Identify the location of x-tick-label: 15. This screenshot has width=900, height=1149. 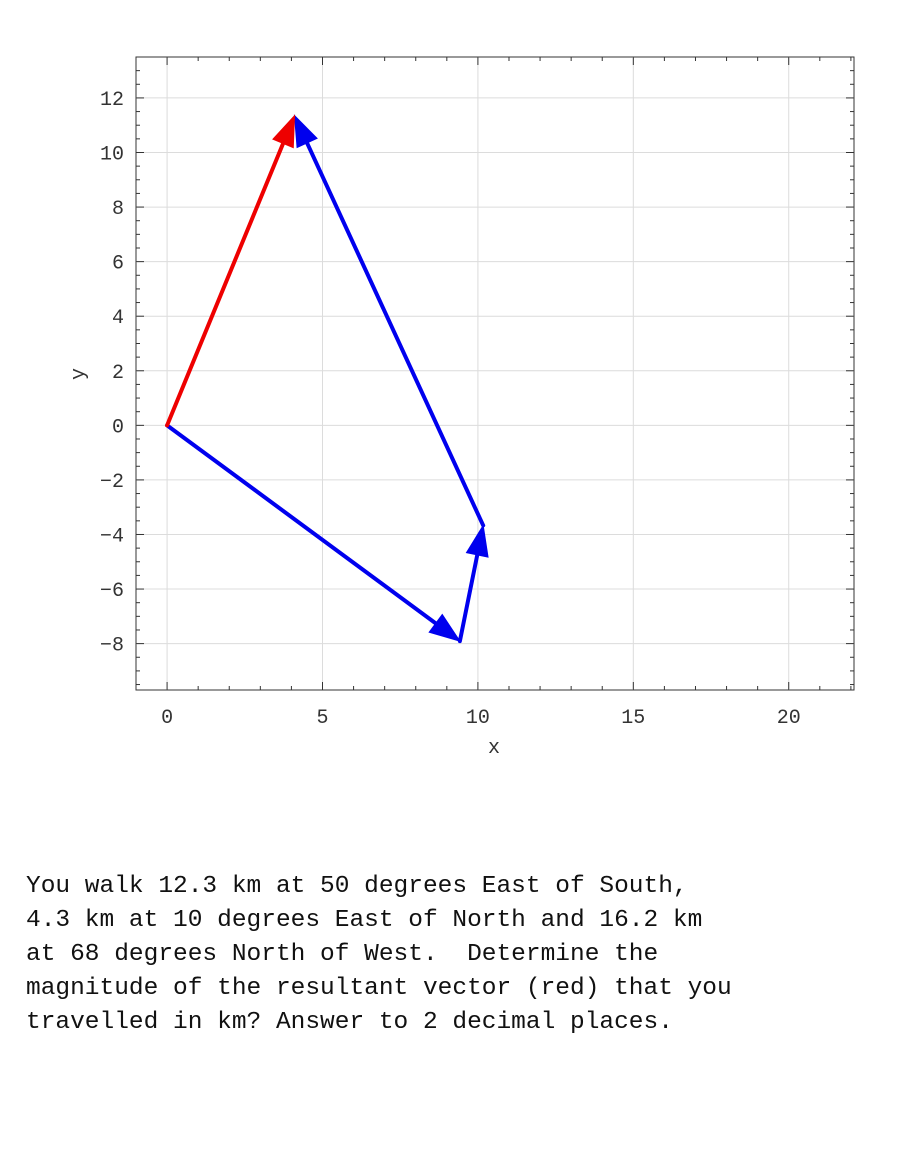
(633, 718).